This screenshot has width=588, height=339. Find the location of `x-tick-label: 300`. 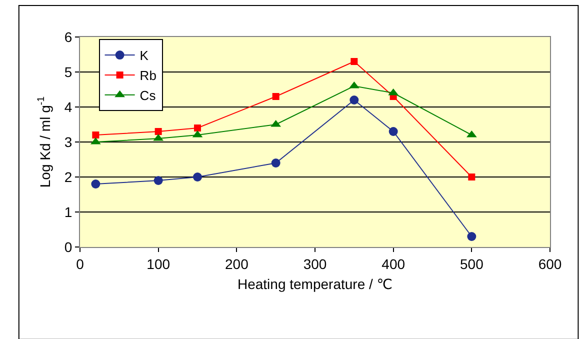

x-tick-label: 300 is located at coordinates (315, 264).